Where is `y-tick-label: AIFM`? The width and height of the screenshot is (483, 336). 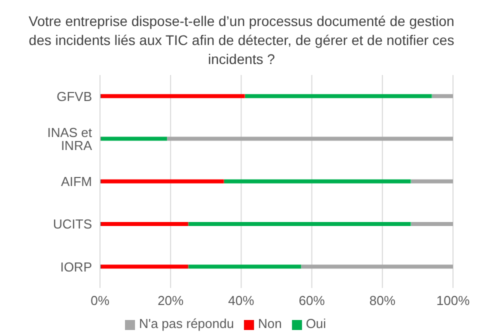
y-tick-label: AIFM is located at coordinates (76, 182).